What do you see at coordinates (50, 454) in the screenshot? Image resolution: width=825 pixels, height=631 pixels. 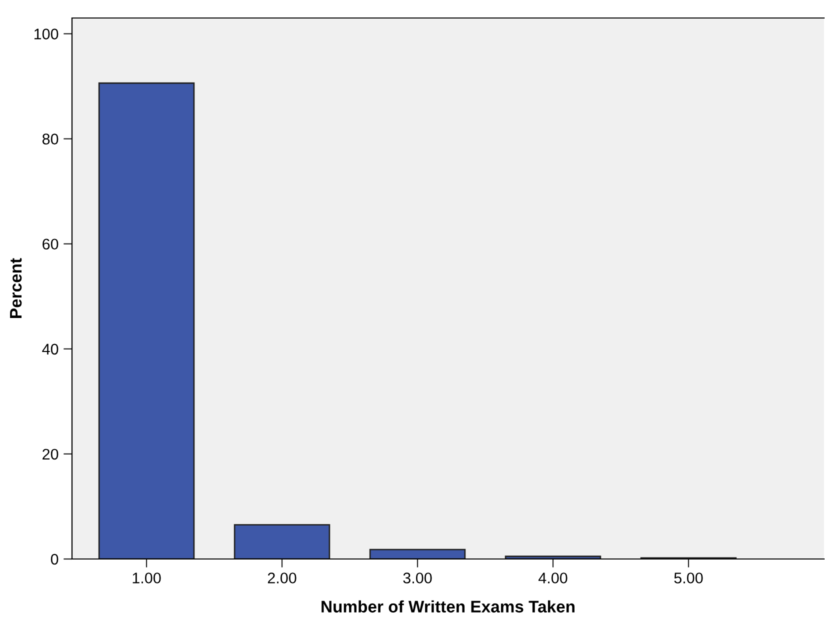 I see `y-tick-label: 20` at bounding box center [50, 454].